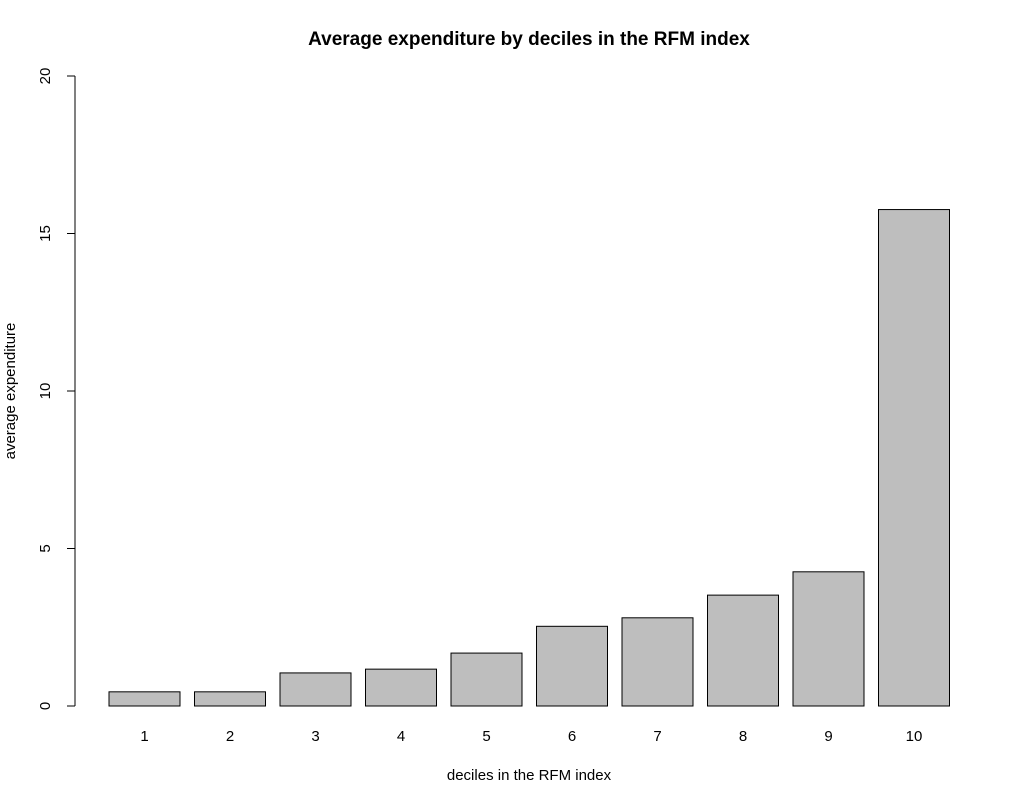 Image resolution: width=1009 pixels, height=795 pixels. Describe the element at coordinates (10, 391) in the screenshot. I see `y-axis-label: average expenditure` at that location.